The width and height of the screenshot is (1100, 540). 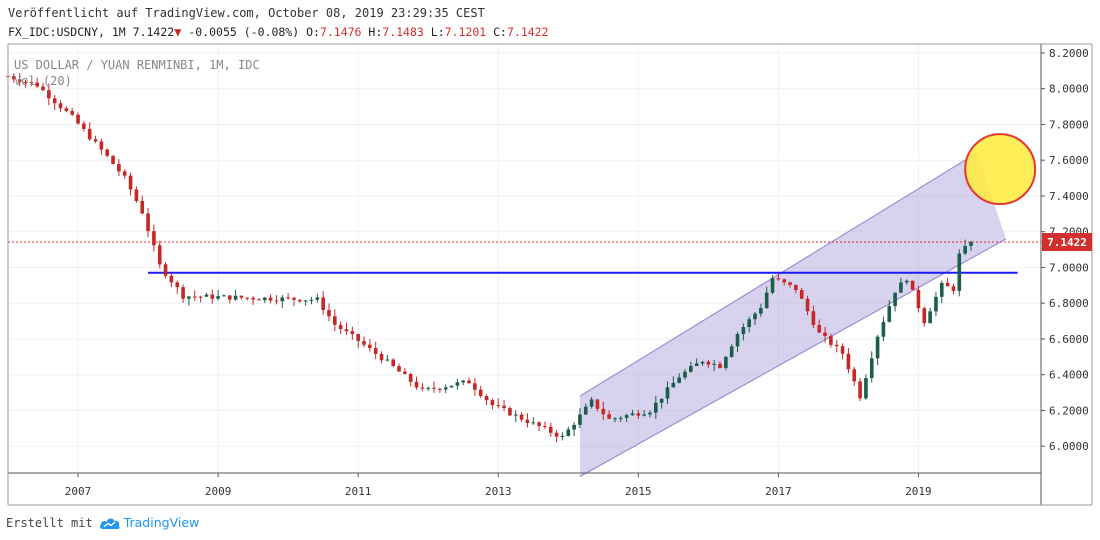 What do you see at coordinates (1069, 375) in the screenshot?
I see `y-tick-label: 6.4000` at bounding box center [1069, 375].